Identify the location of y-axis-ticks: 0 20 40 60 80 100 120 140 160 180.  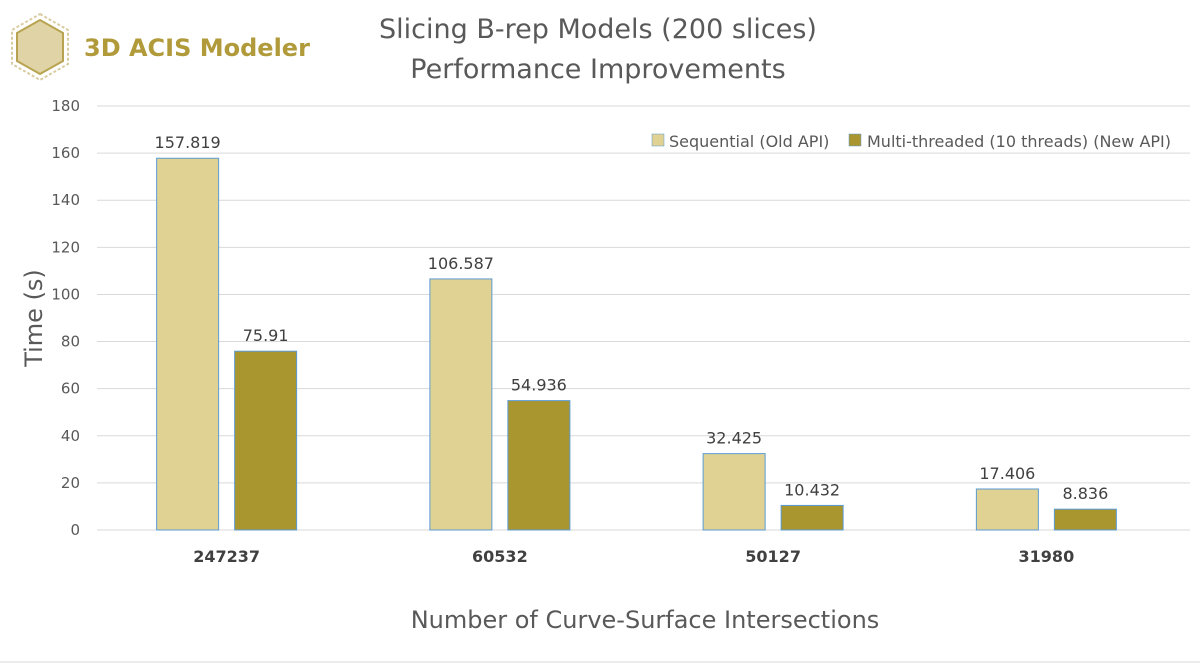
(65, 318).